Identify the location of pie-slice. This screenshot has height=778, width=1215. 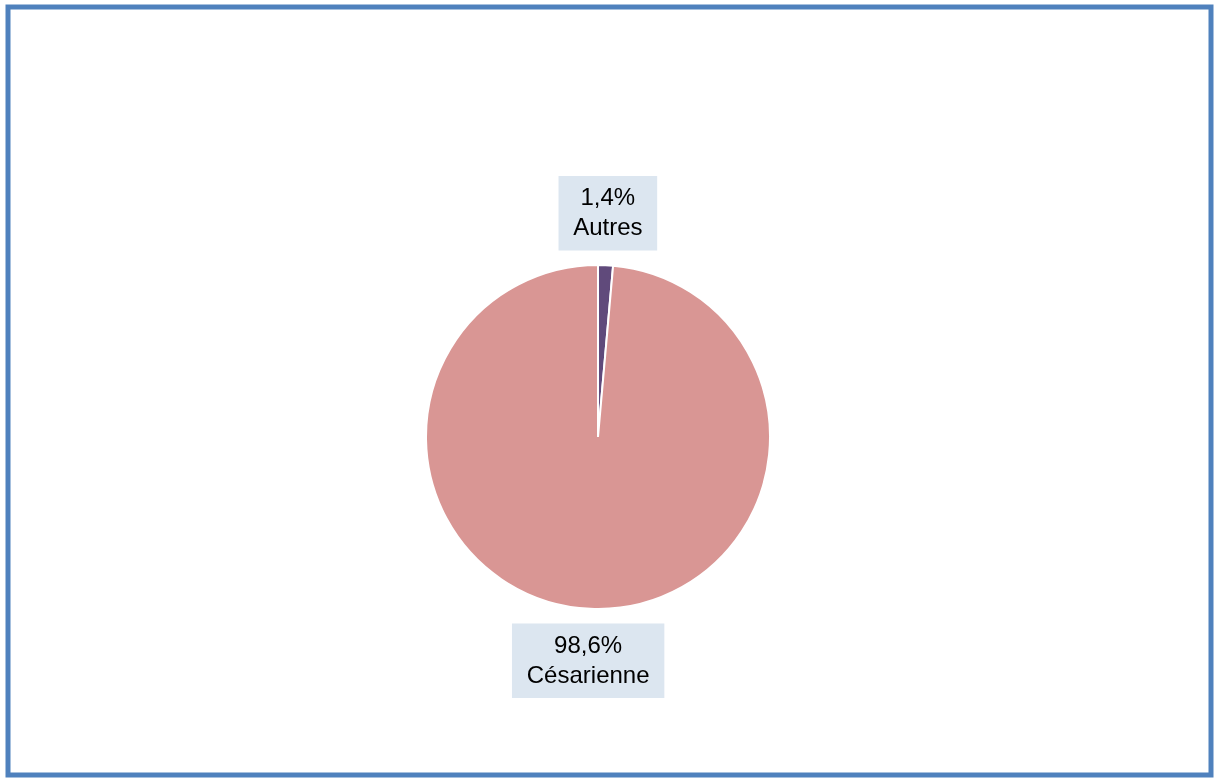
(598, 437).